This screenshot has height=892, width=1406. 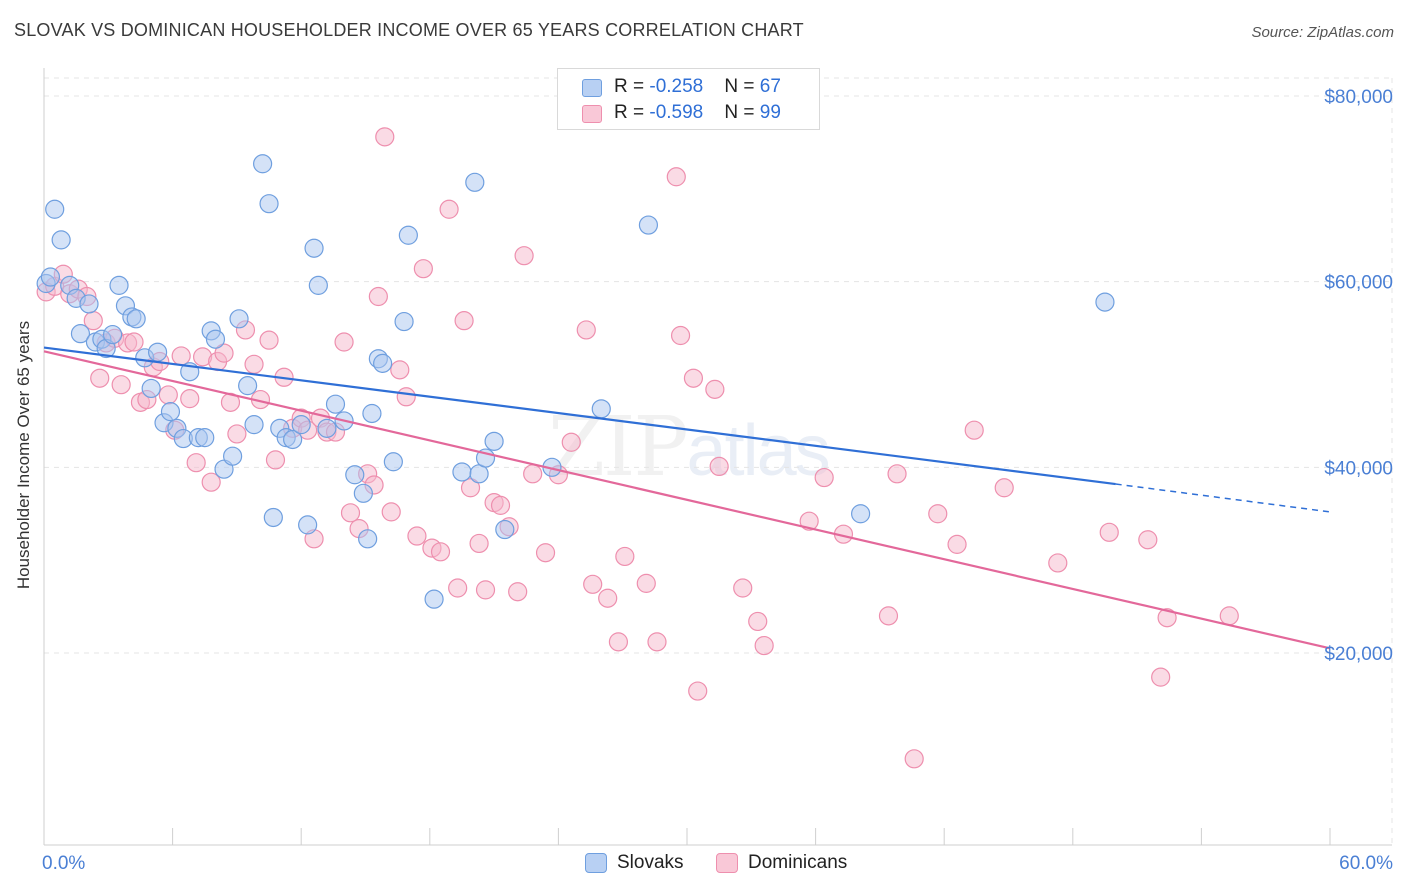 What do you see at coordinates (676, 112) in the screenshot?
I see `dominican-r-value: -0.598` at bounding box center [676, 112].